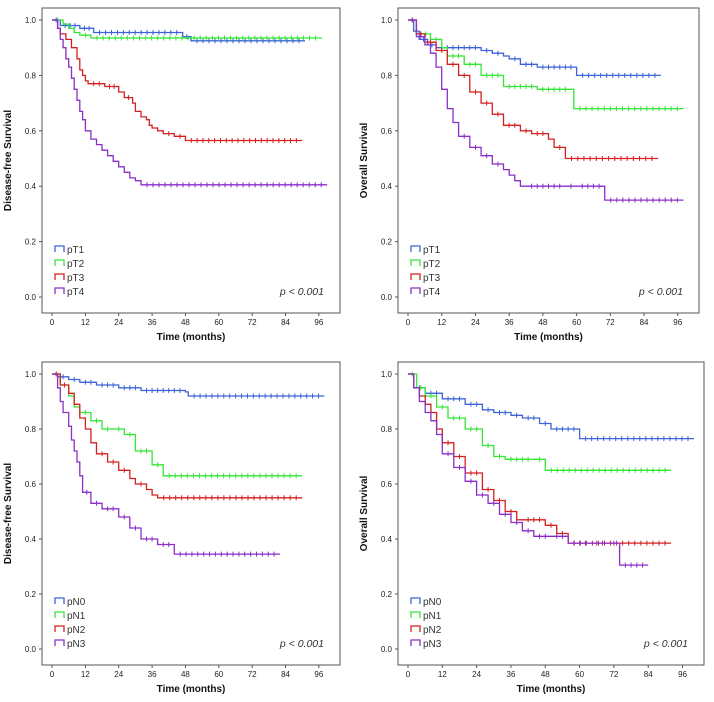 This screenshot has width=714, height=702. What do you see at coordinates (76, 292) in the screenshot?
I see `legend-label-pT4: pT4` at bounding box center [76, 292].